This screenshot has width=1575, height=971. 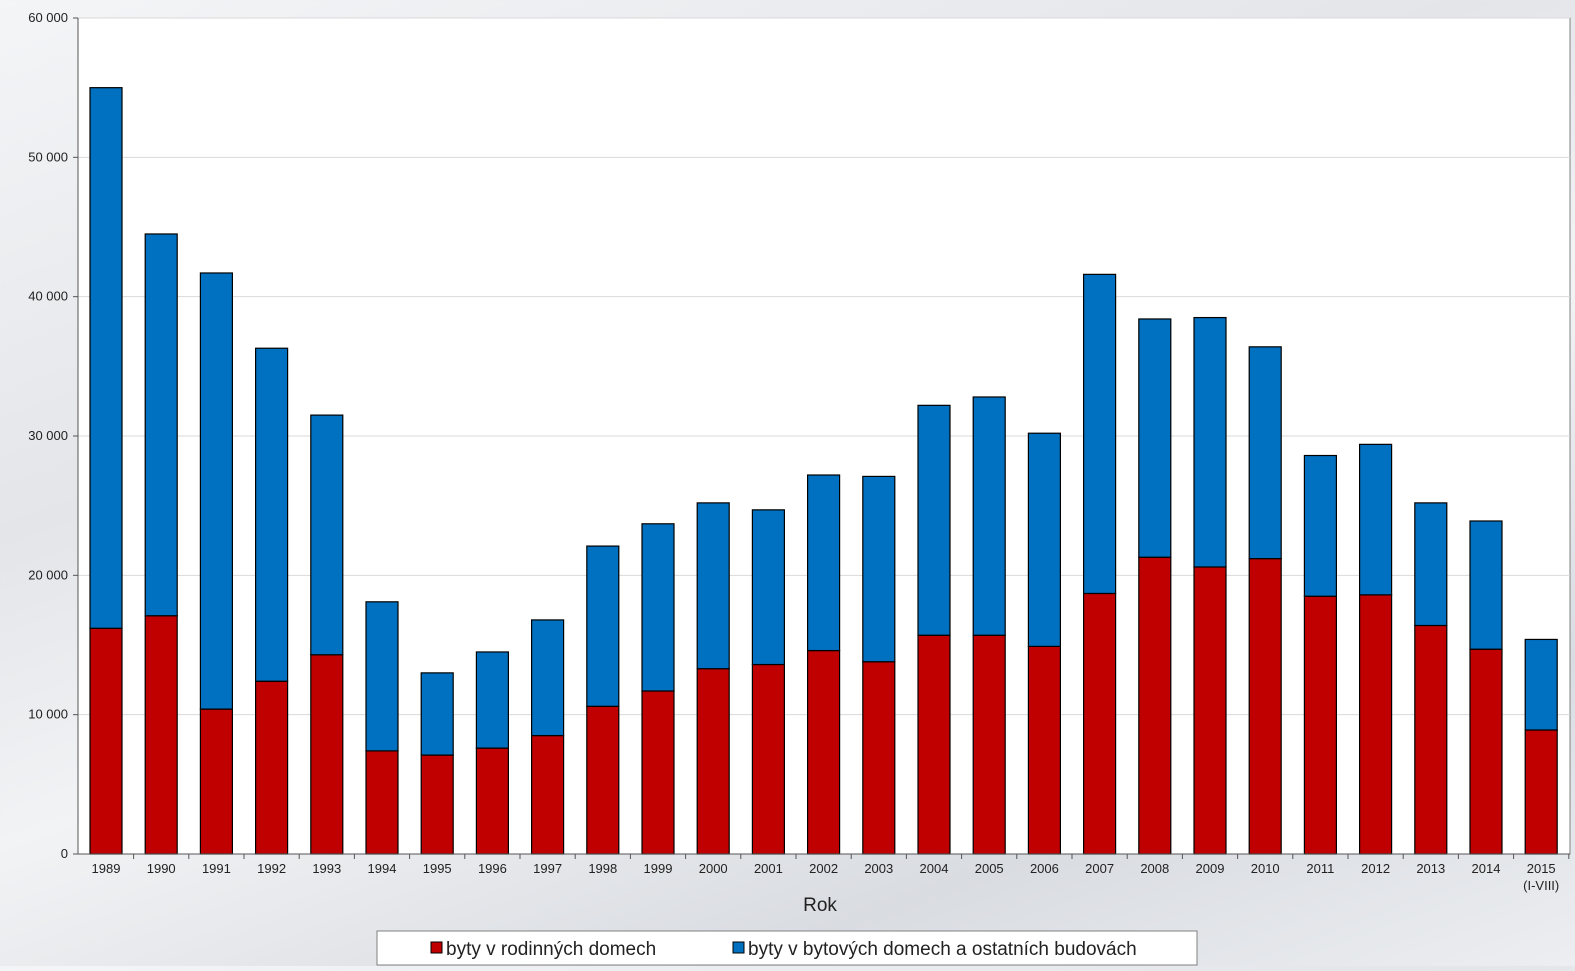 What do you see at coordinates (161, 868) in the screenshot?
I see `x-tick-label: 1990` at bounding box center [161, 868].